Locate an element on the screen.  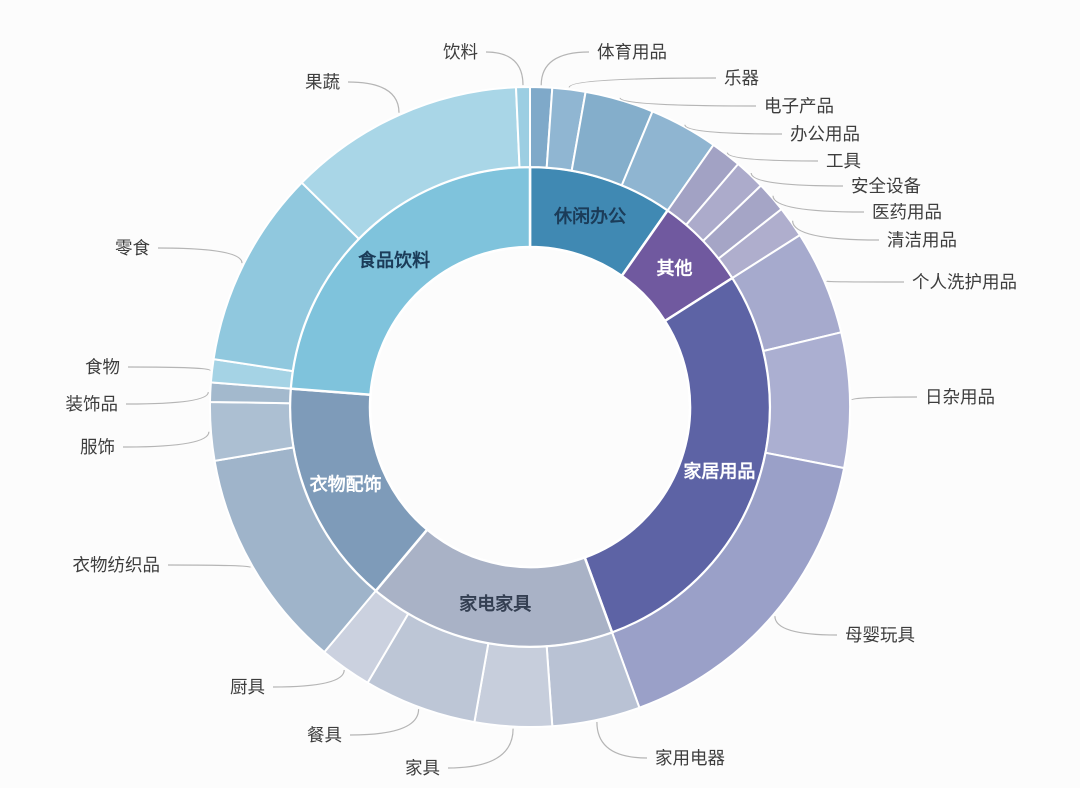
label-category-食品饮料: 食品饮料 is located at coordinates (393, 259).